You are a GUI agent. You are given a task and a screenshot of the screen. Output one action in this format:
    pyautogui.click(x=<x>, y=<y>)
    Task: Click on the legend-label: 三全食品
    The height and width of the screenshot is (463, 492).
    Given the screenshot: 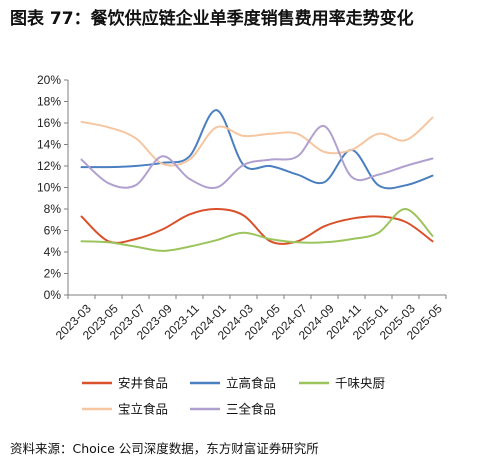 What is the action you would take?
    pyautogui.click(x=251, y=409)
    